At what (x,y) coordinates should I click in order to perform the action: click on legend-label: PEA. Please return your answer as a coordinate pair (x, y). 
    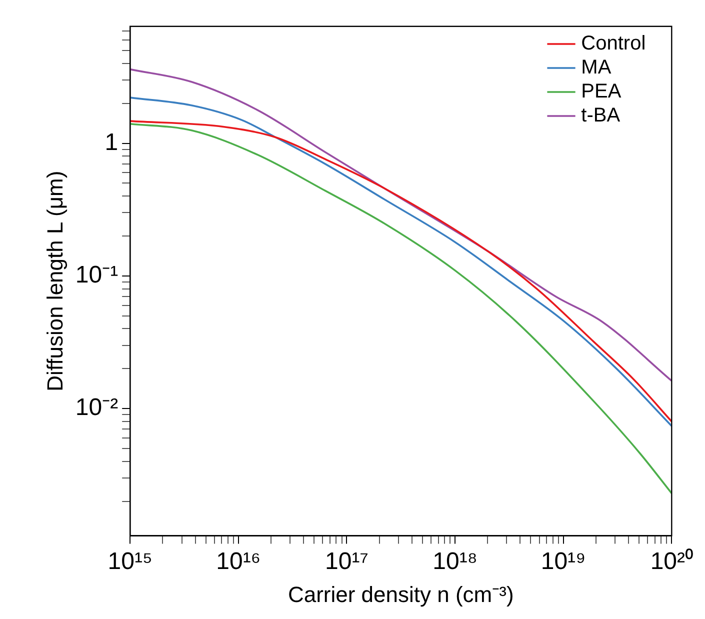
    Looking at the image, I should click on (601, 91).